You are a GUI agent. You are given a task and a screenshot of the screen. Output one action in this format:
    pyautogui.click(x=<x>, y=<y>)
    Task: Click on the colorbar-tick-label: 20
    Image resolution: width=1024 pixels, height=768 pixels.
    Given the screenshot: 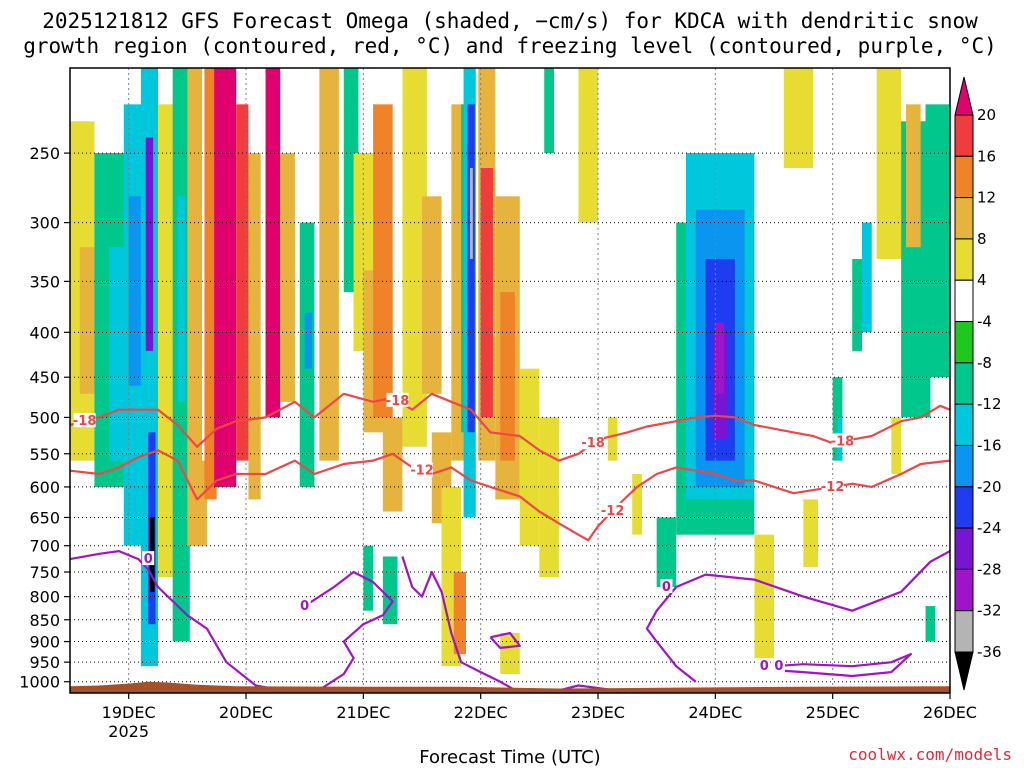 What is the action you would take?
    pyautogui.click(x=986, y=115)
    